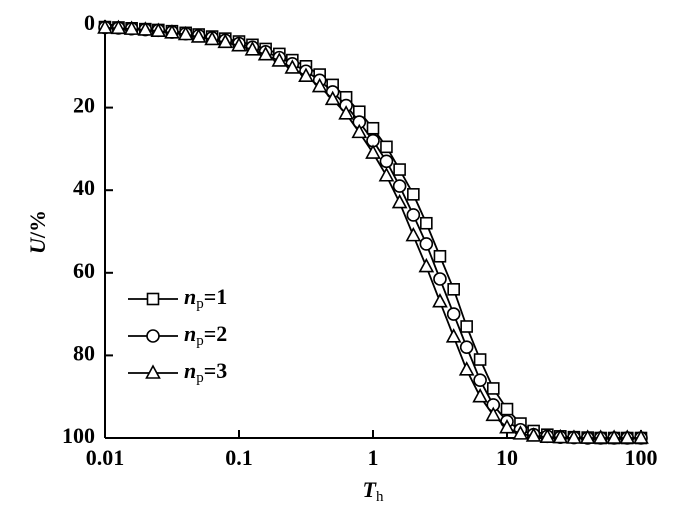 This screenshot has width=675, height=512. What do you see at coordinates (373, 491) in the screenshot?
I see `x-axis-label: Th` at bounding box center [373, 491].